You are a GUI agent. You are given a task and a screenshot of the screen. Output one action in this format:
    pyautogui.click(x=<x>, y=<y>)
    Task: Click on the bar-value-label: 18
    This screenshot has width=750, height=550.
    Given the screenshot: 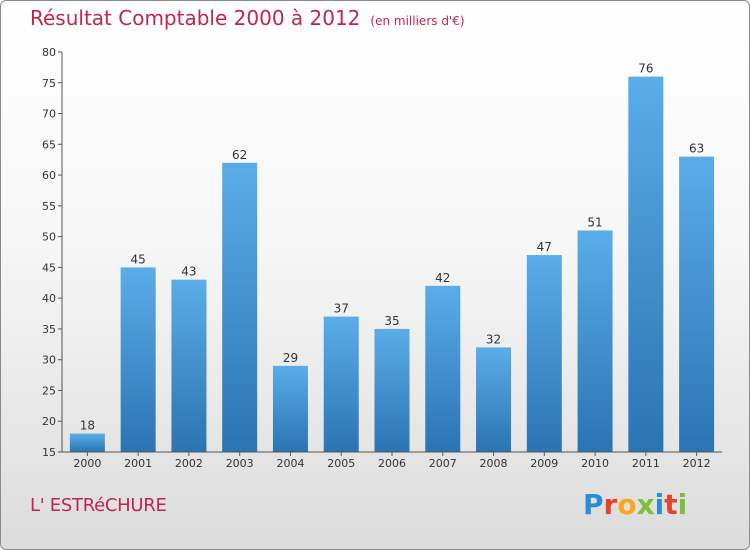 What is the action you would take?
    pyautogui.click(x=87, y=426)
    